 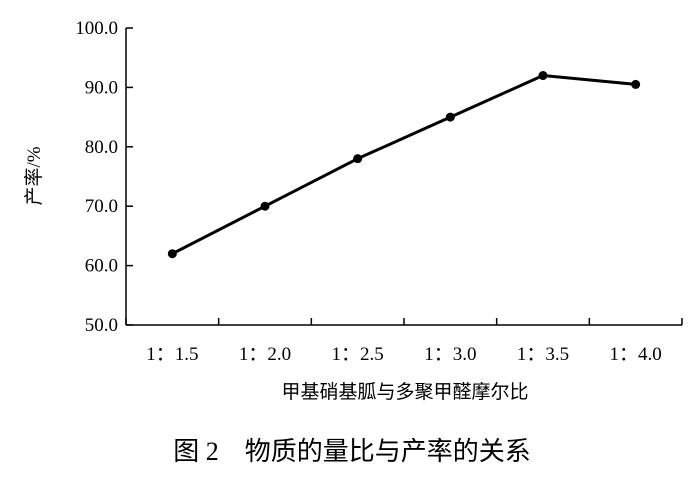 I want to click on x-tick-label: 1：2.0, so click(x=265, y=354).